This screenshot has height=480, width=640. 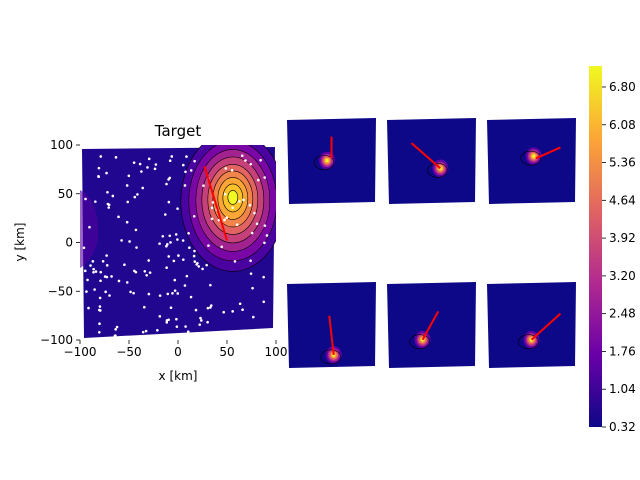 What do you see at coordinates (226, 352) in the screenshot?
I see `x-tick-label: 50` at bounding box center [226, 352].